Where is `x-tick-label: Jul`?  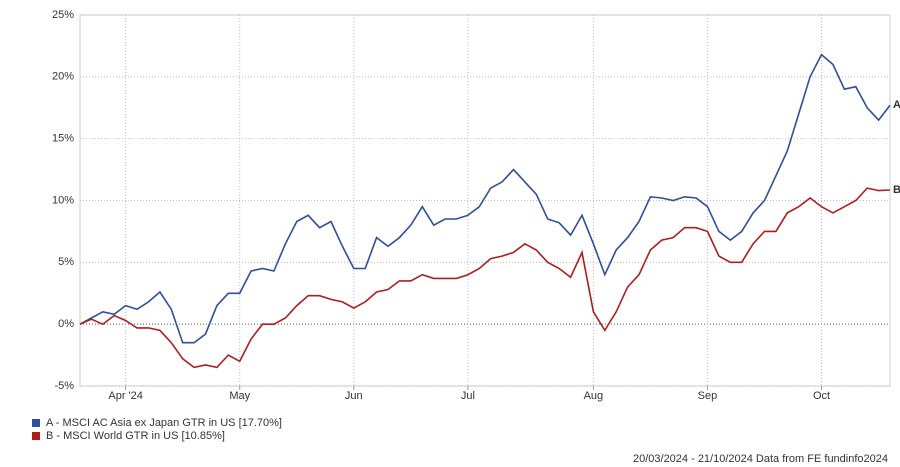
x-tick-label: Jul is located at coordinates (468, 396).